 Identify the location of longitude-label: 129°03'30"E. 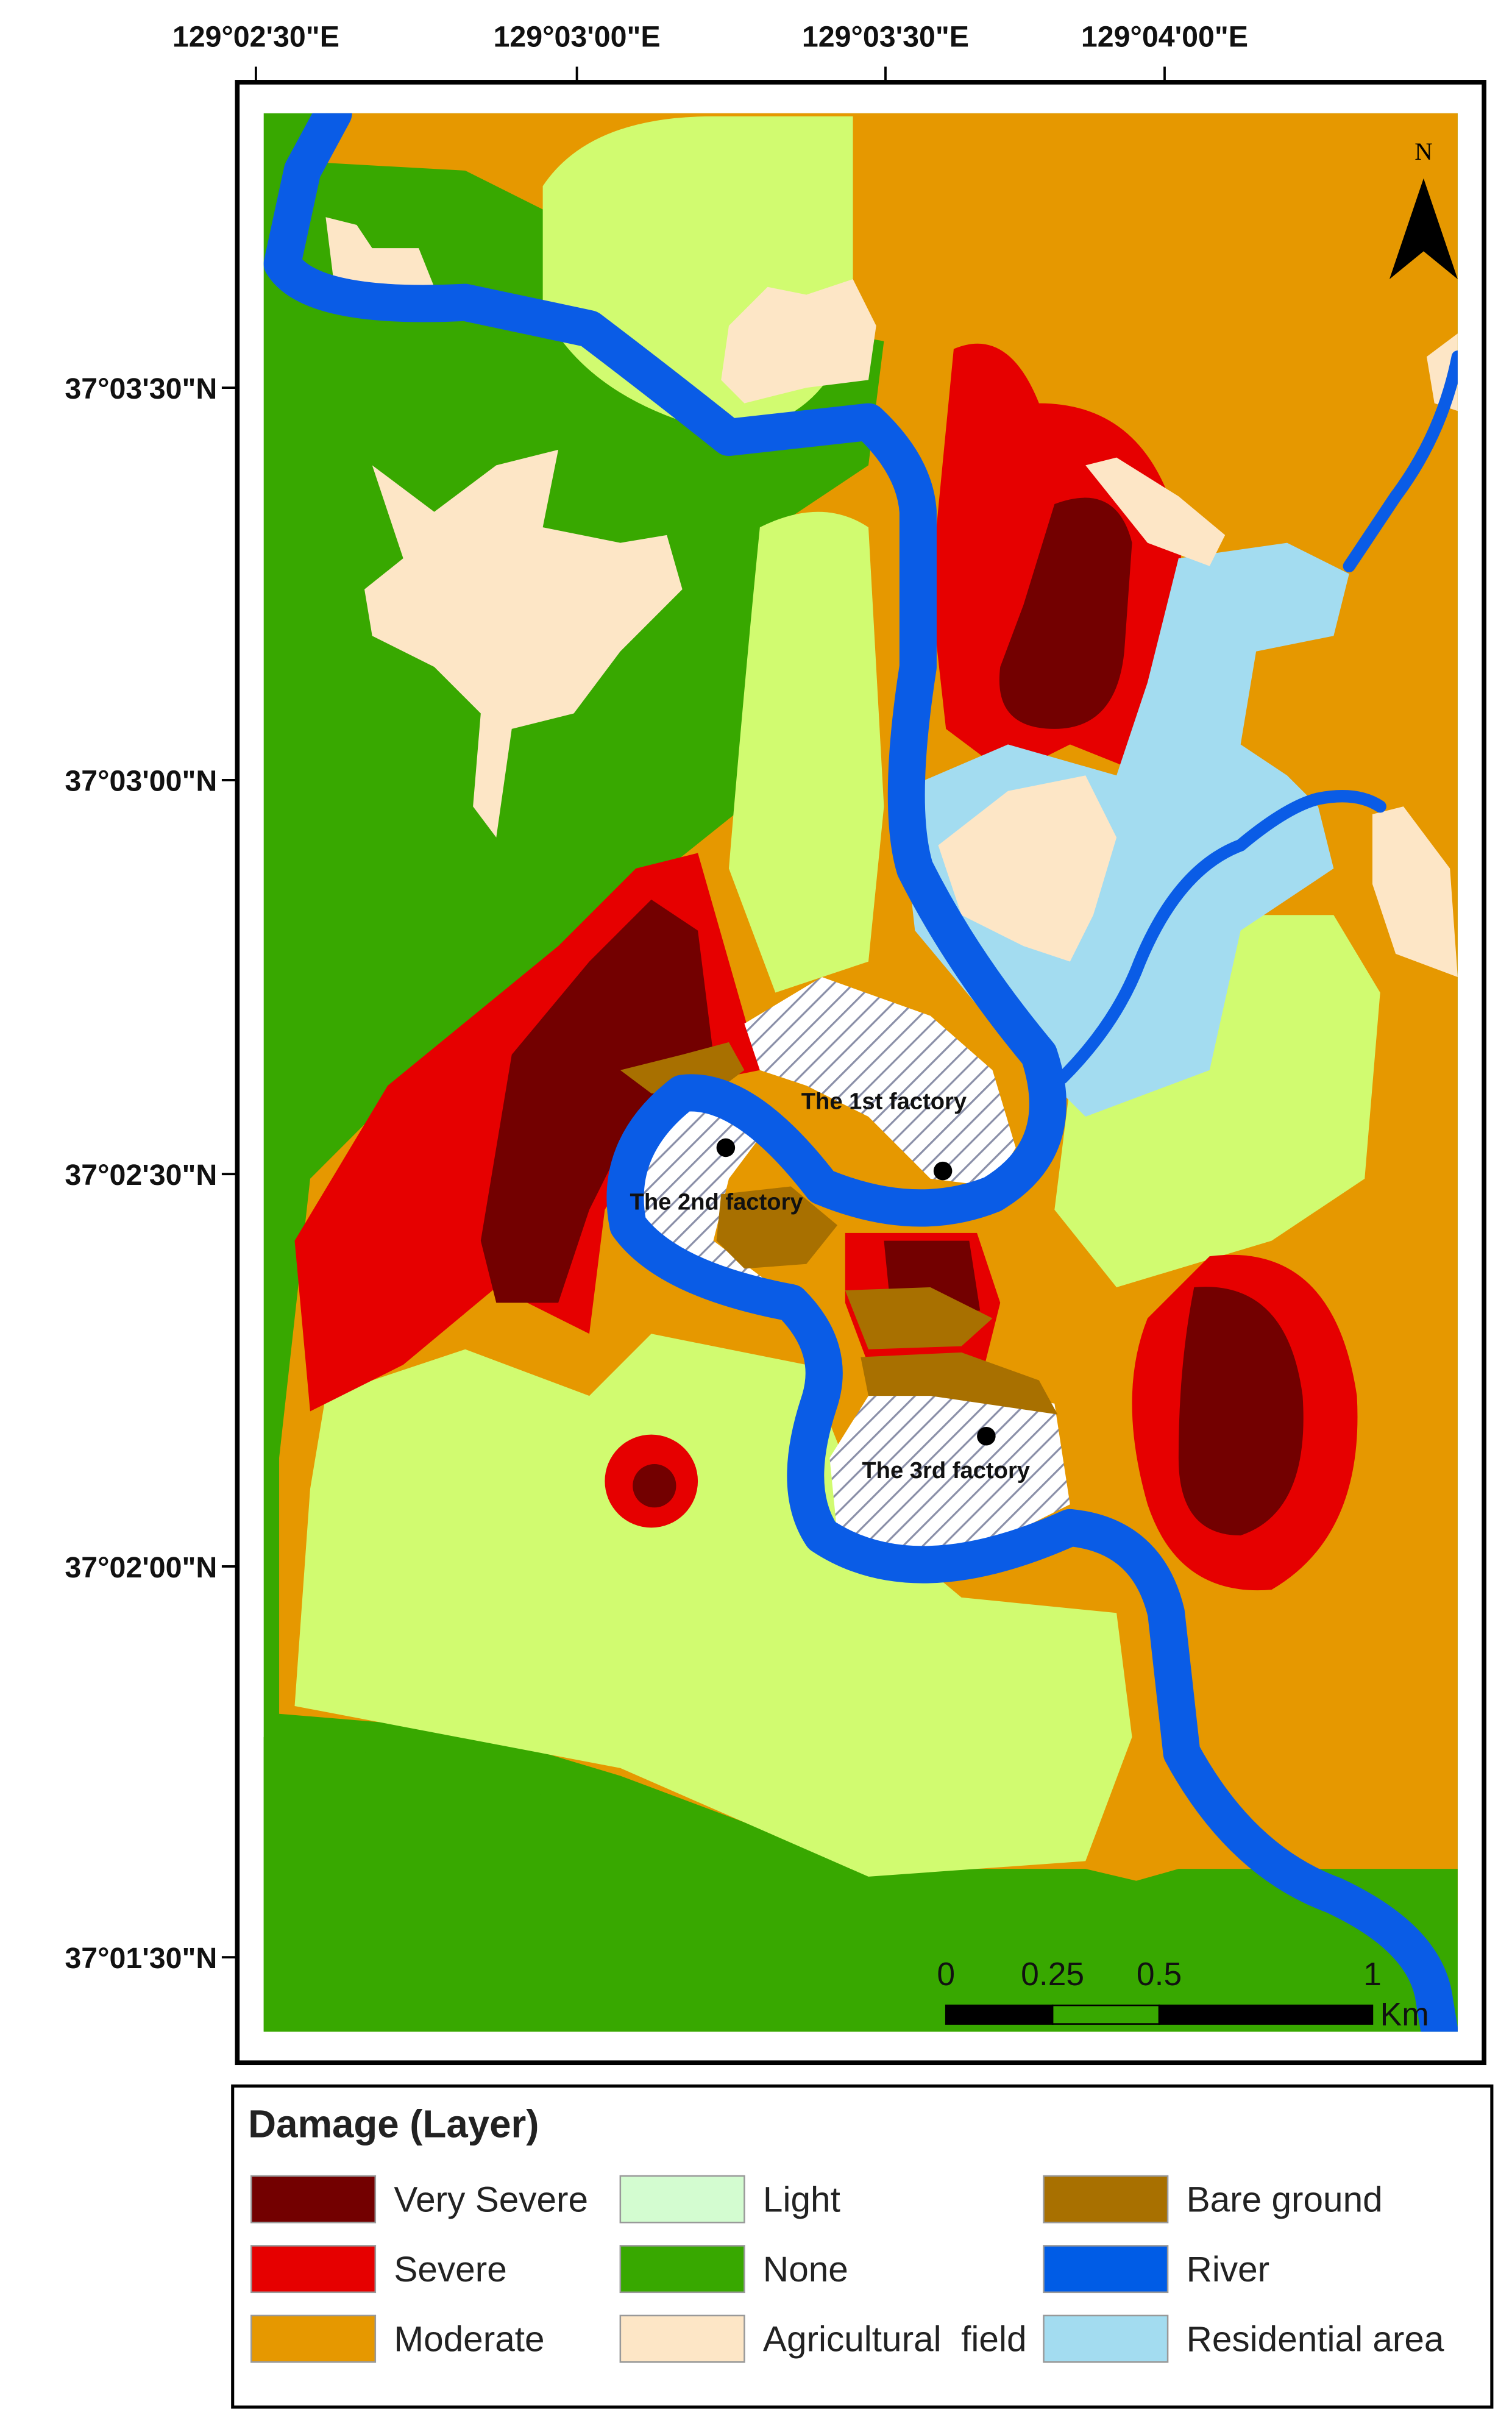
(885, 36).